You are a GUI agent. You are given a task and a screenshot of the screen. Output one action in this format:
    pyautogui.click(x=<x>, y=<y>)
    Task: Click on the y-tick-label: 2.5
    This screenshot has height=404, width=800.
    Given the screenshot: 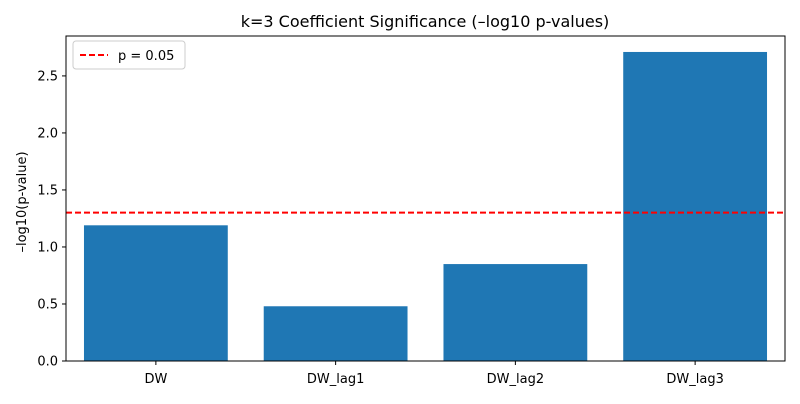 What is the action you would take?
    pyautogui.click(x=47, y=76)
    